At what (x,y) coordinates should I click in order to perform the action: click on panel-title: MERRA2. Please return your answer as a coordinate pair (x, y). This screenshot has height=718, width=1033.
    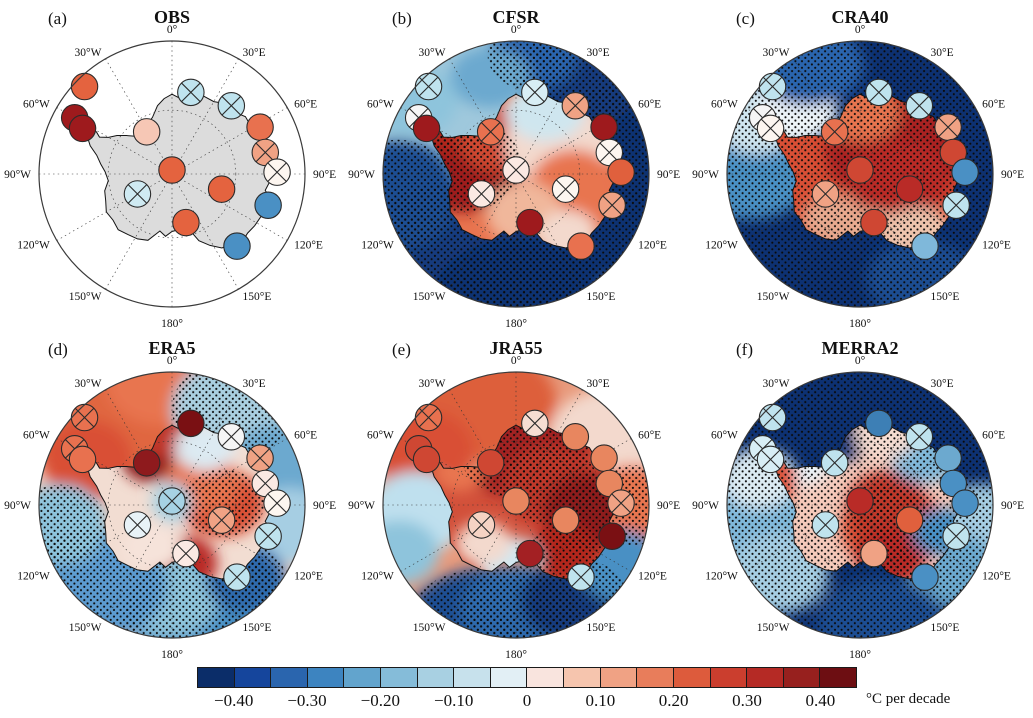
    Looking at the image, I should click on (860, 348).